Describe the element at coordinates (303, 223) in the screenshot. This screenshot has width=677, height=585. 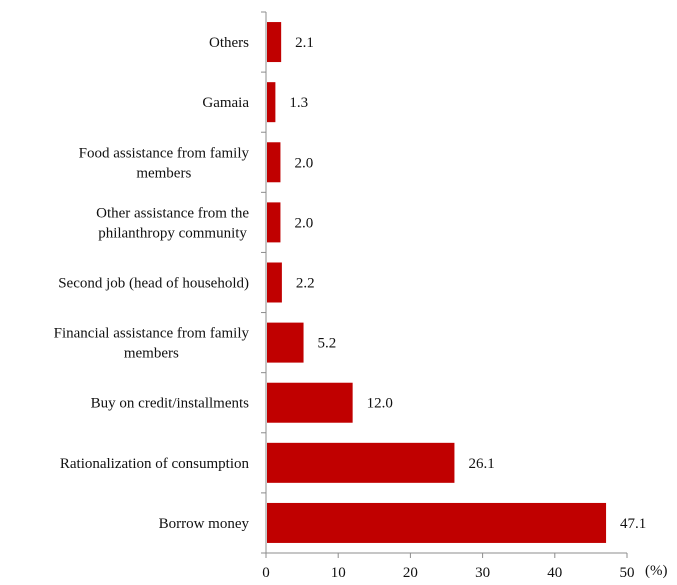
I see `value-label-5: 2.0` at that location.